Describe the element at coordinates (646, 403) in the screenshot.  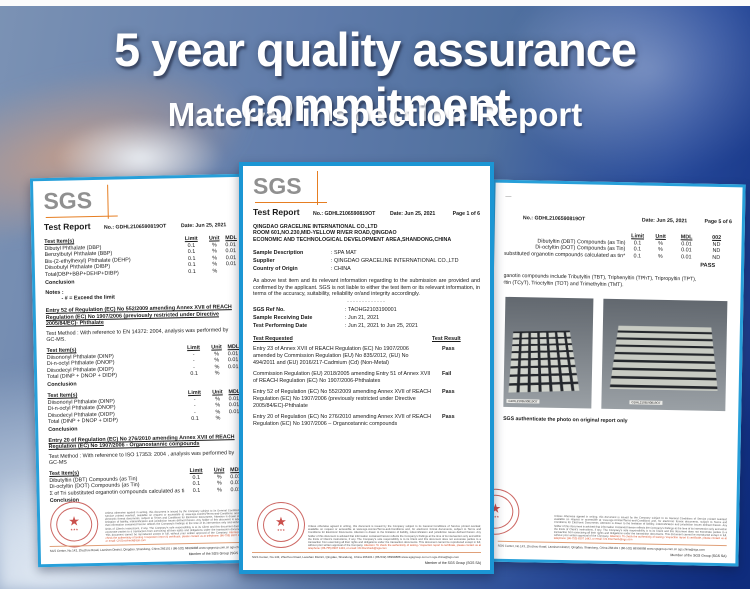
I see `photo-label: GDHL2106590819OT` at that location.